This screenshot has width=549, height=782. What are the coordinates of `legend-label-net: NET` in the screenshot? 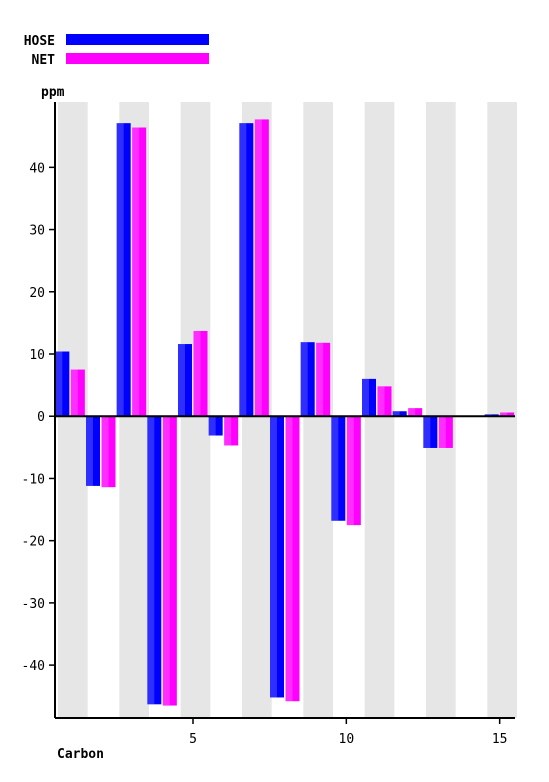 It's located at (44, 60).